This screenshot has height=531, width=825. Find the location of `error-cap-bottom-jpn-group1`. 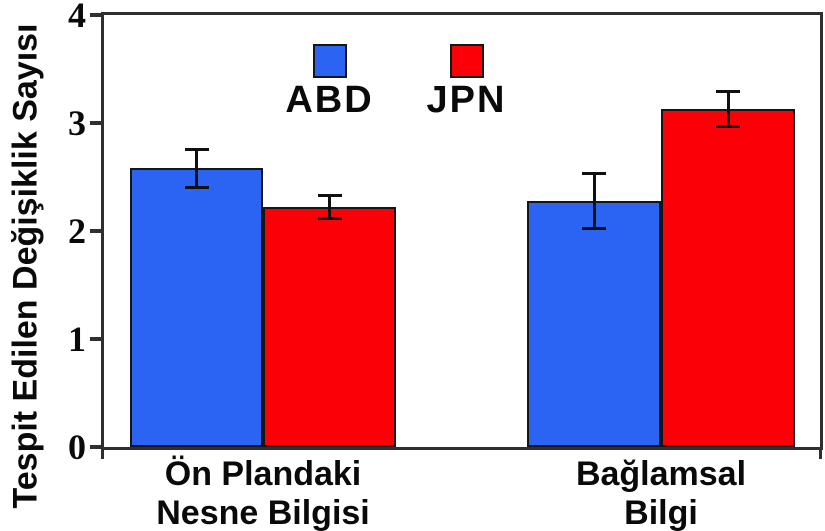

error-cap-bottom-jpn-group1 is located at coordinates (329, 219).